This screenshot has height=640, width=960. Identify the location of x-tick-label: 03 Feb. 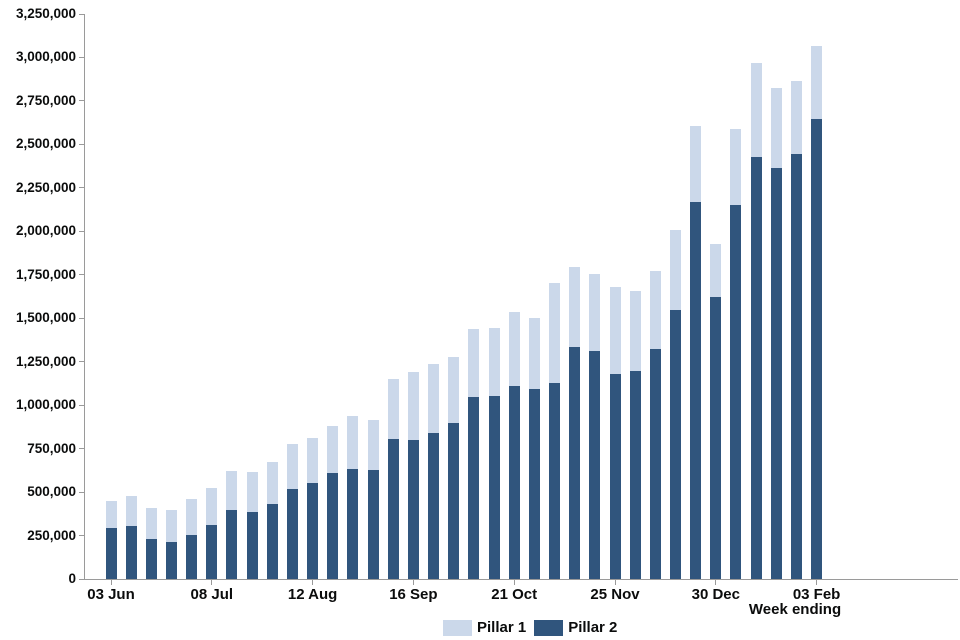
(816, 594).